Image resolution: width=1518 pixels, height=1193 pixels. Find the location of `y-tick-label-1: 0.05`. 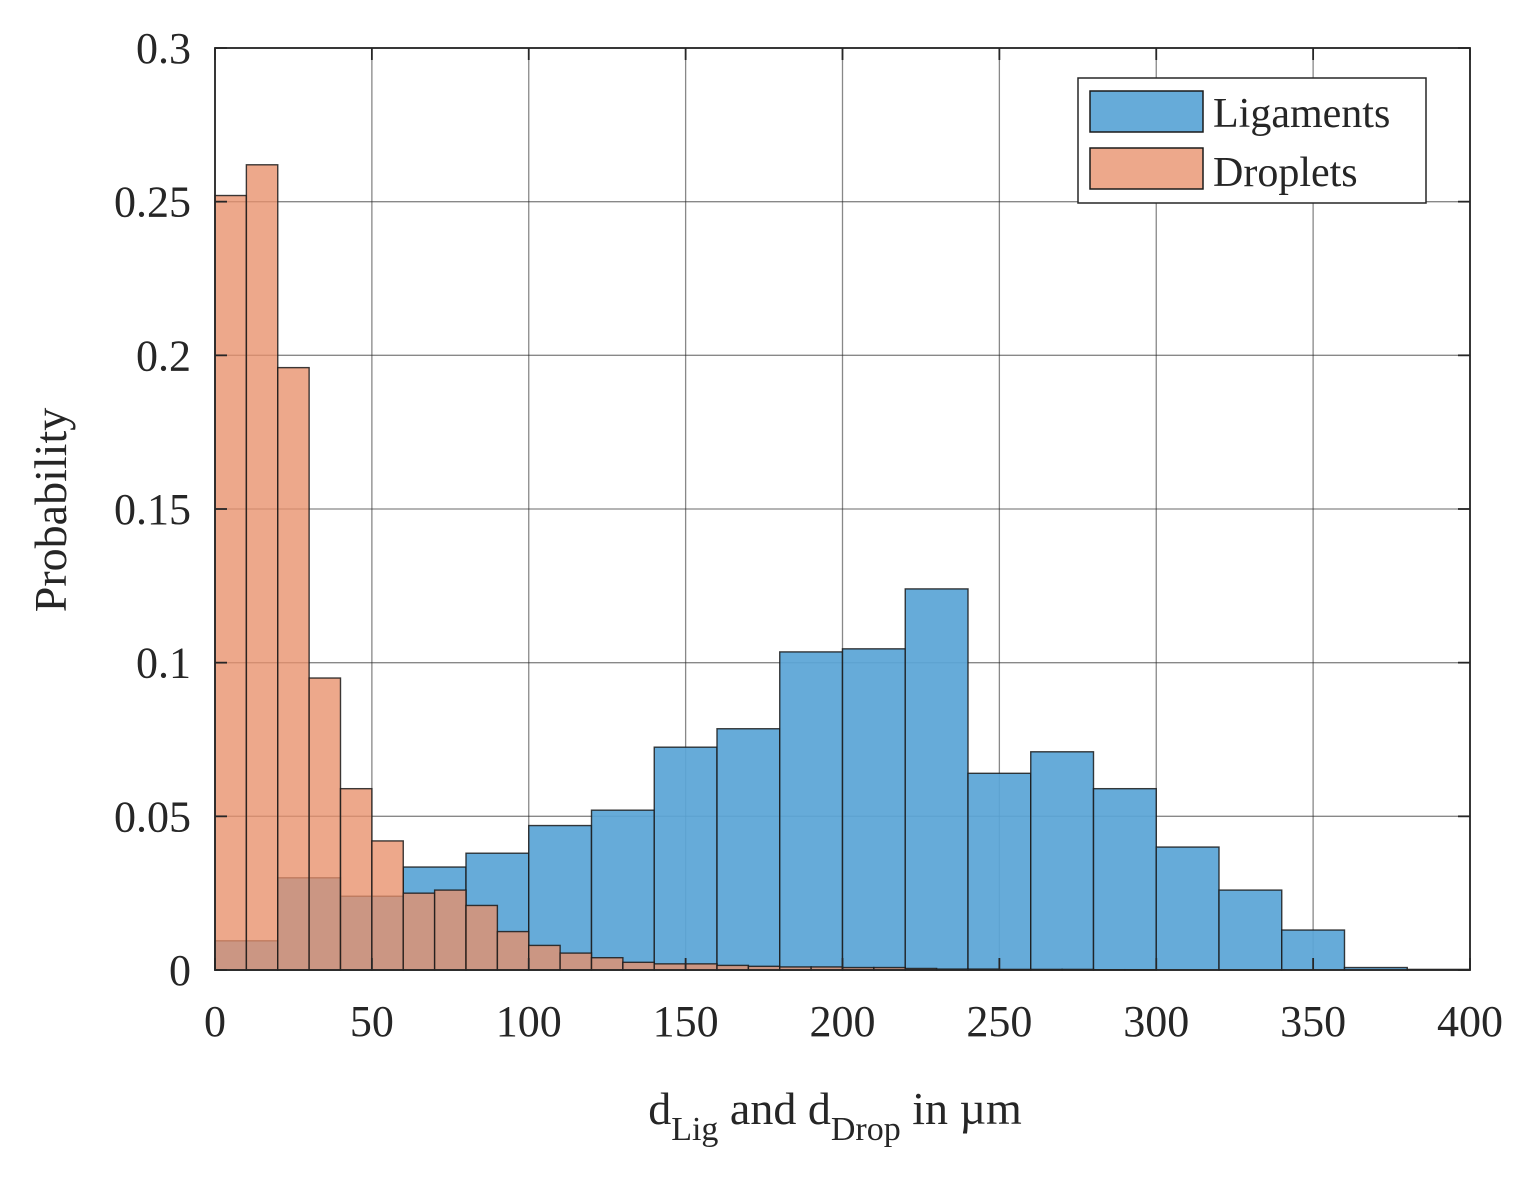

y-tick-label-1: 0.05 is located at coordinates (152, 816).